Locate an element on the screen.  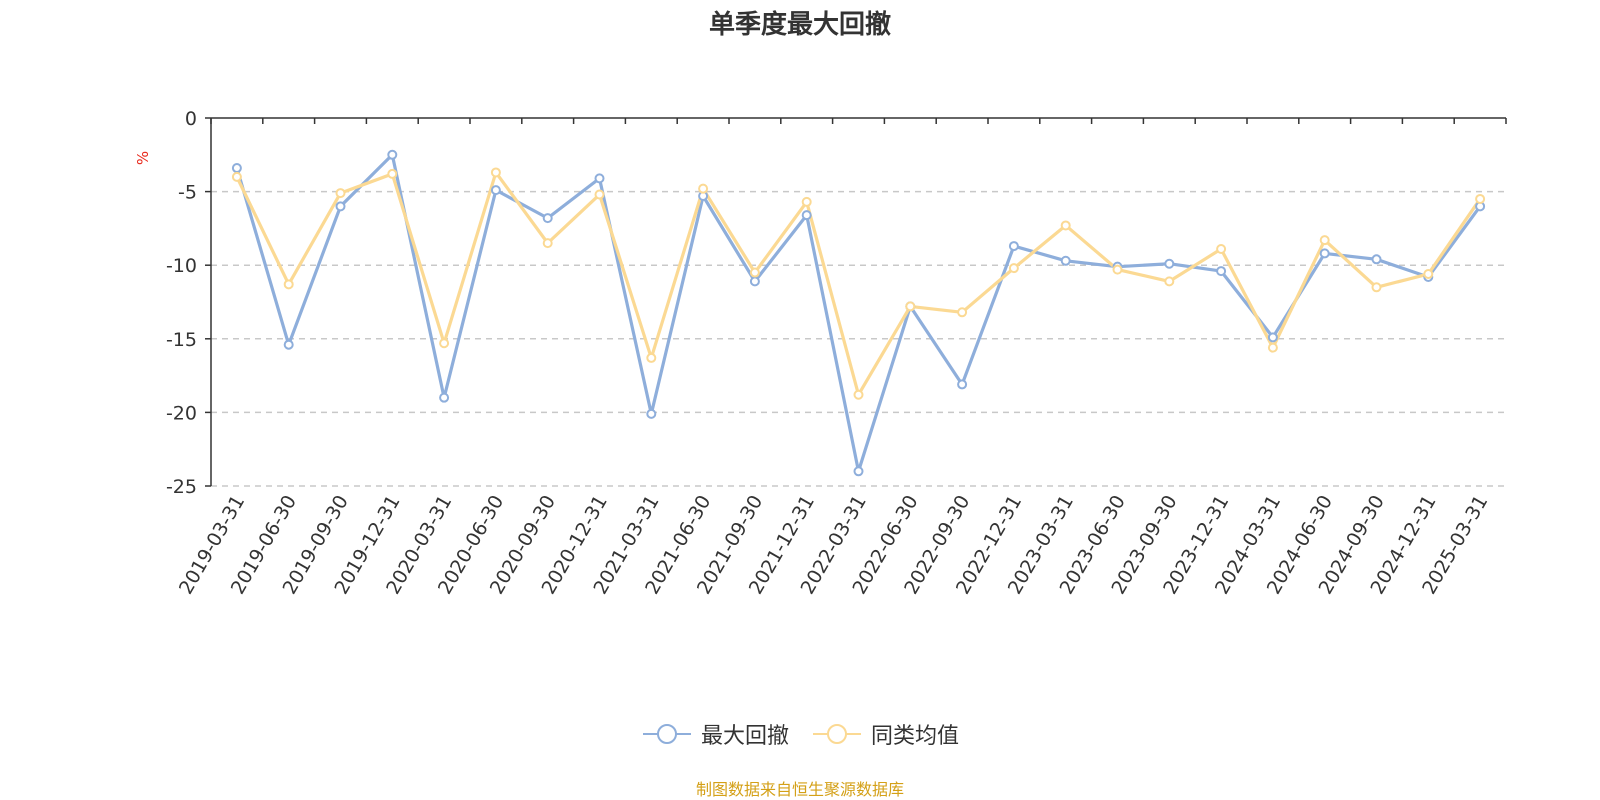
chart-title: 单季度最大回撤 is located at coordinates (799, 25).